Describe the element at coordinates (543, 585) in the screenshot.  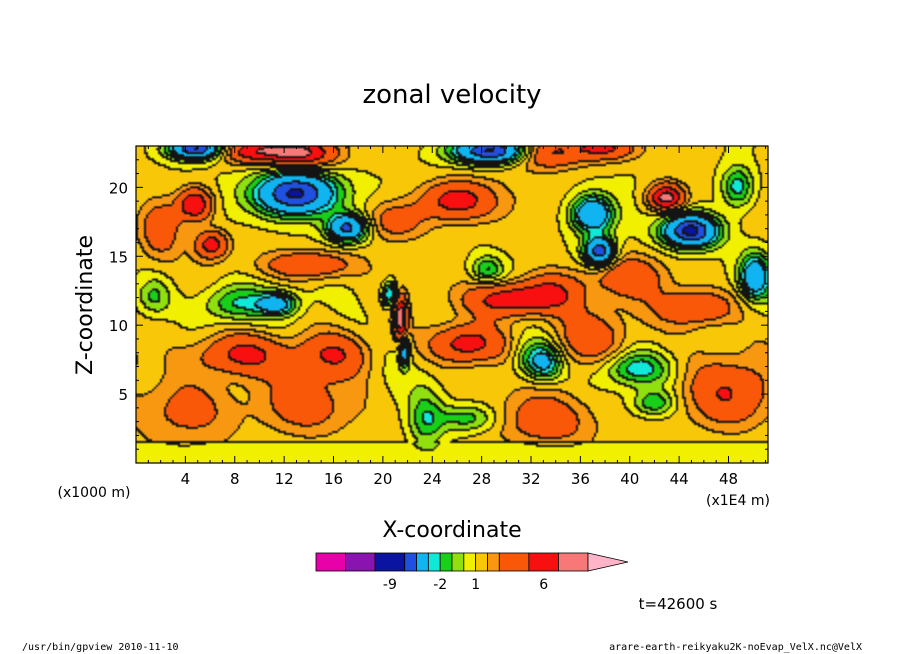
I see `colorbar-label: 6` at that location.